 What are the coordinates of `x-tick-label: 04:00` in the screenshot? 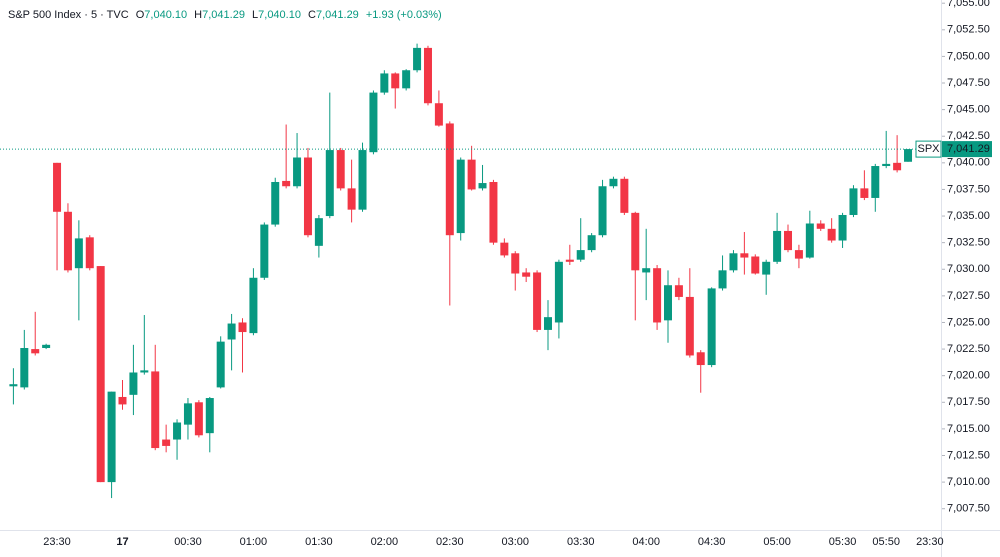 It's located at (646, 542).